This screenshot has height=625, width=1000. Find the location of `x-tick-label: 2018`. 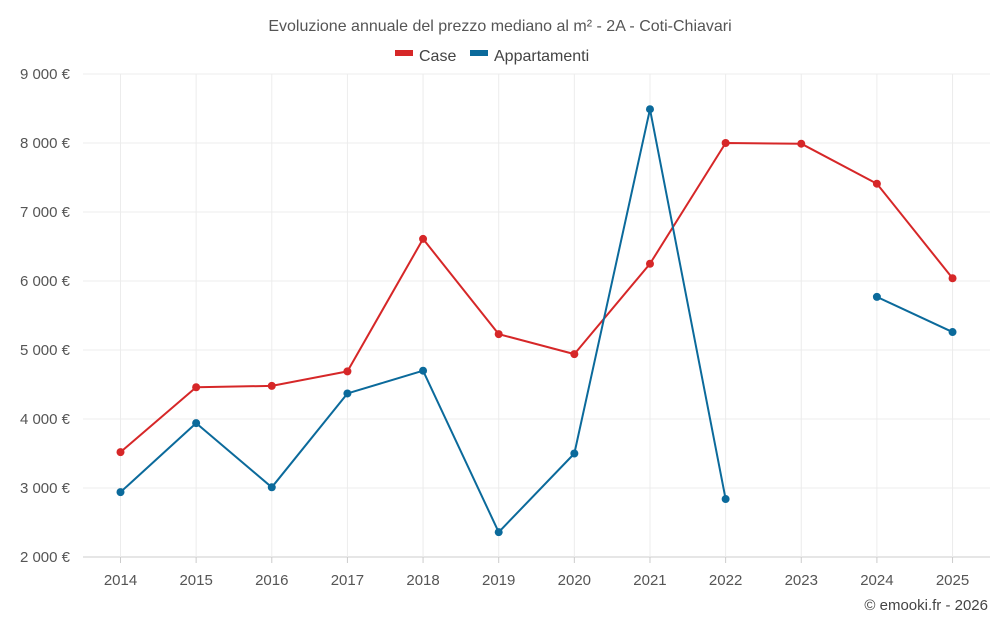

x-tick-label: 2018 is located at coordinates (422, 580).